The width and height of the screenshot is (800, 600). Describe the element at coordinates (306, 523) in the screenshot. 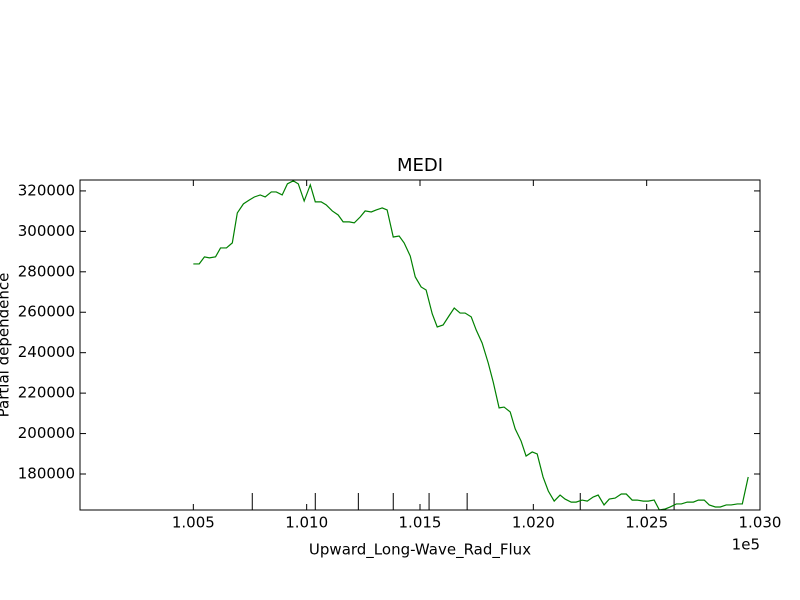

I see `x-tick-label: 1.010` at that location.